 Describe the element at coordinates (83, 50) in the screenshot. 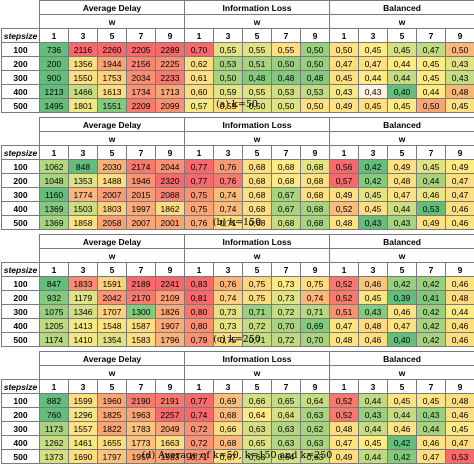

I see `heat-cell: 2116` at that location.